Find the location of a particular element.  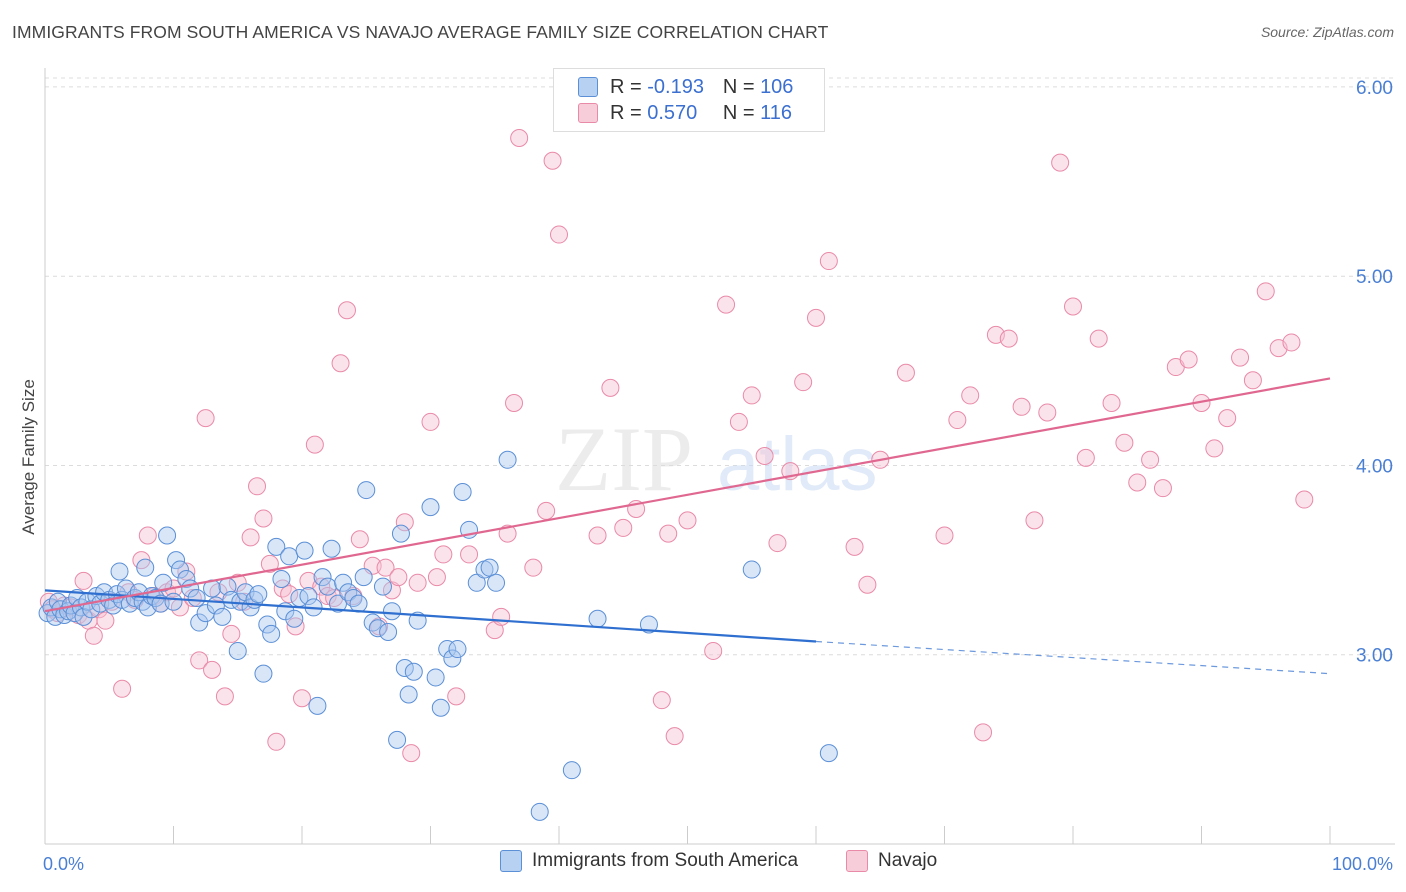

x-tick-label: 0.0% is located at coordinates (63, 864).